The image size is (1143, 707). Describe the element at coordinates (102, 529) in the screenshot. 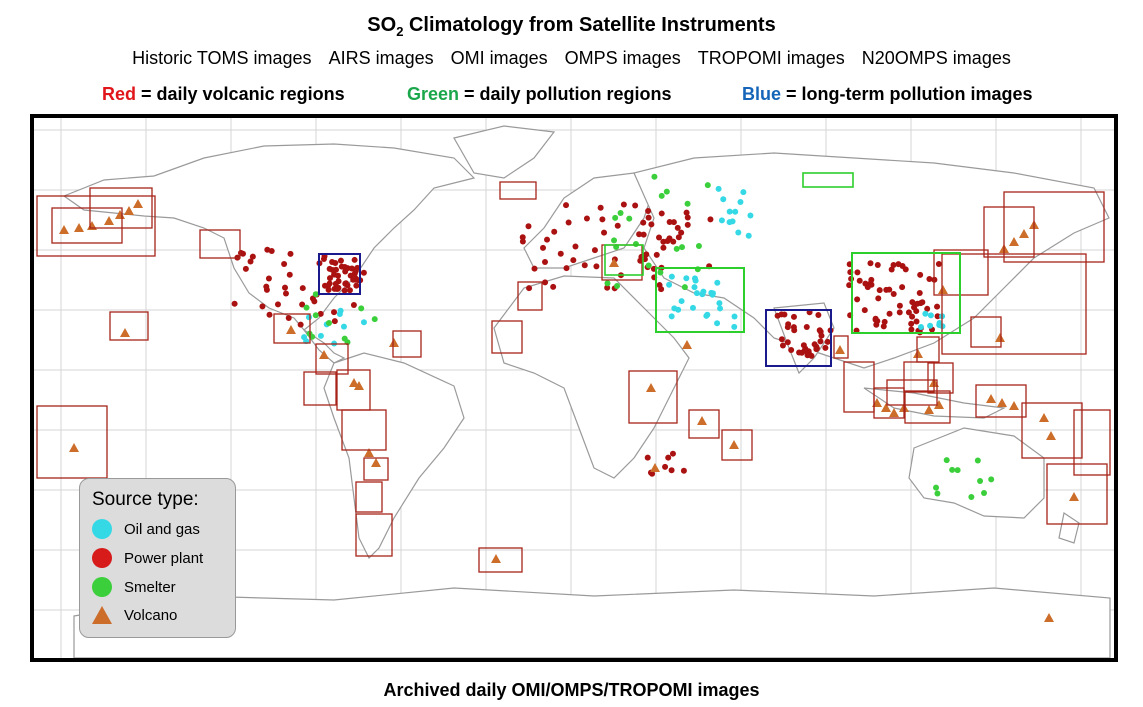

I see `oil-gas-icon` at that location.